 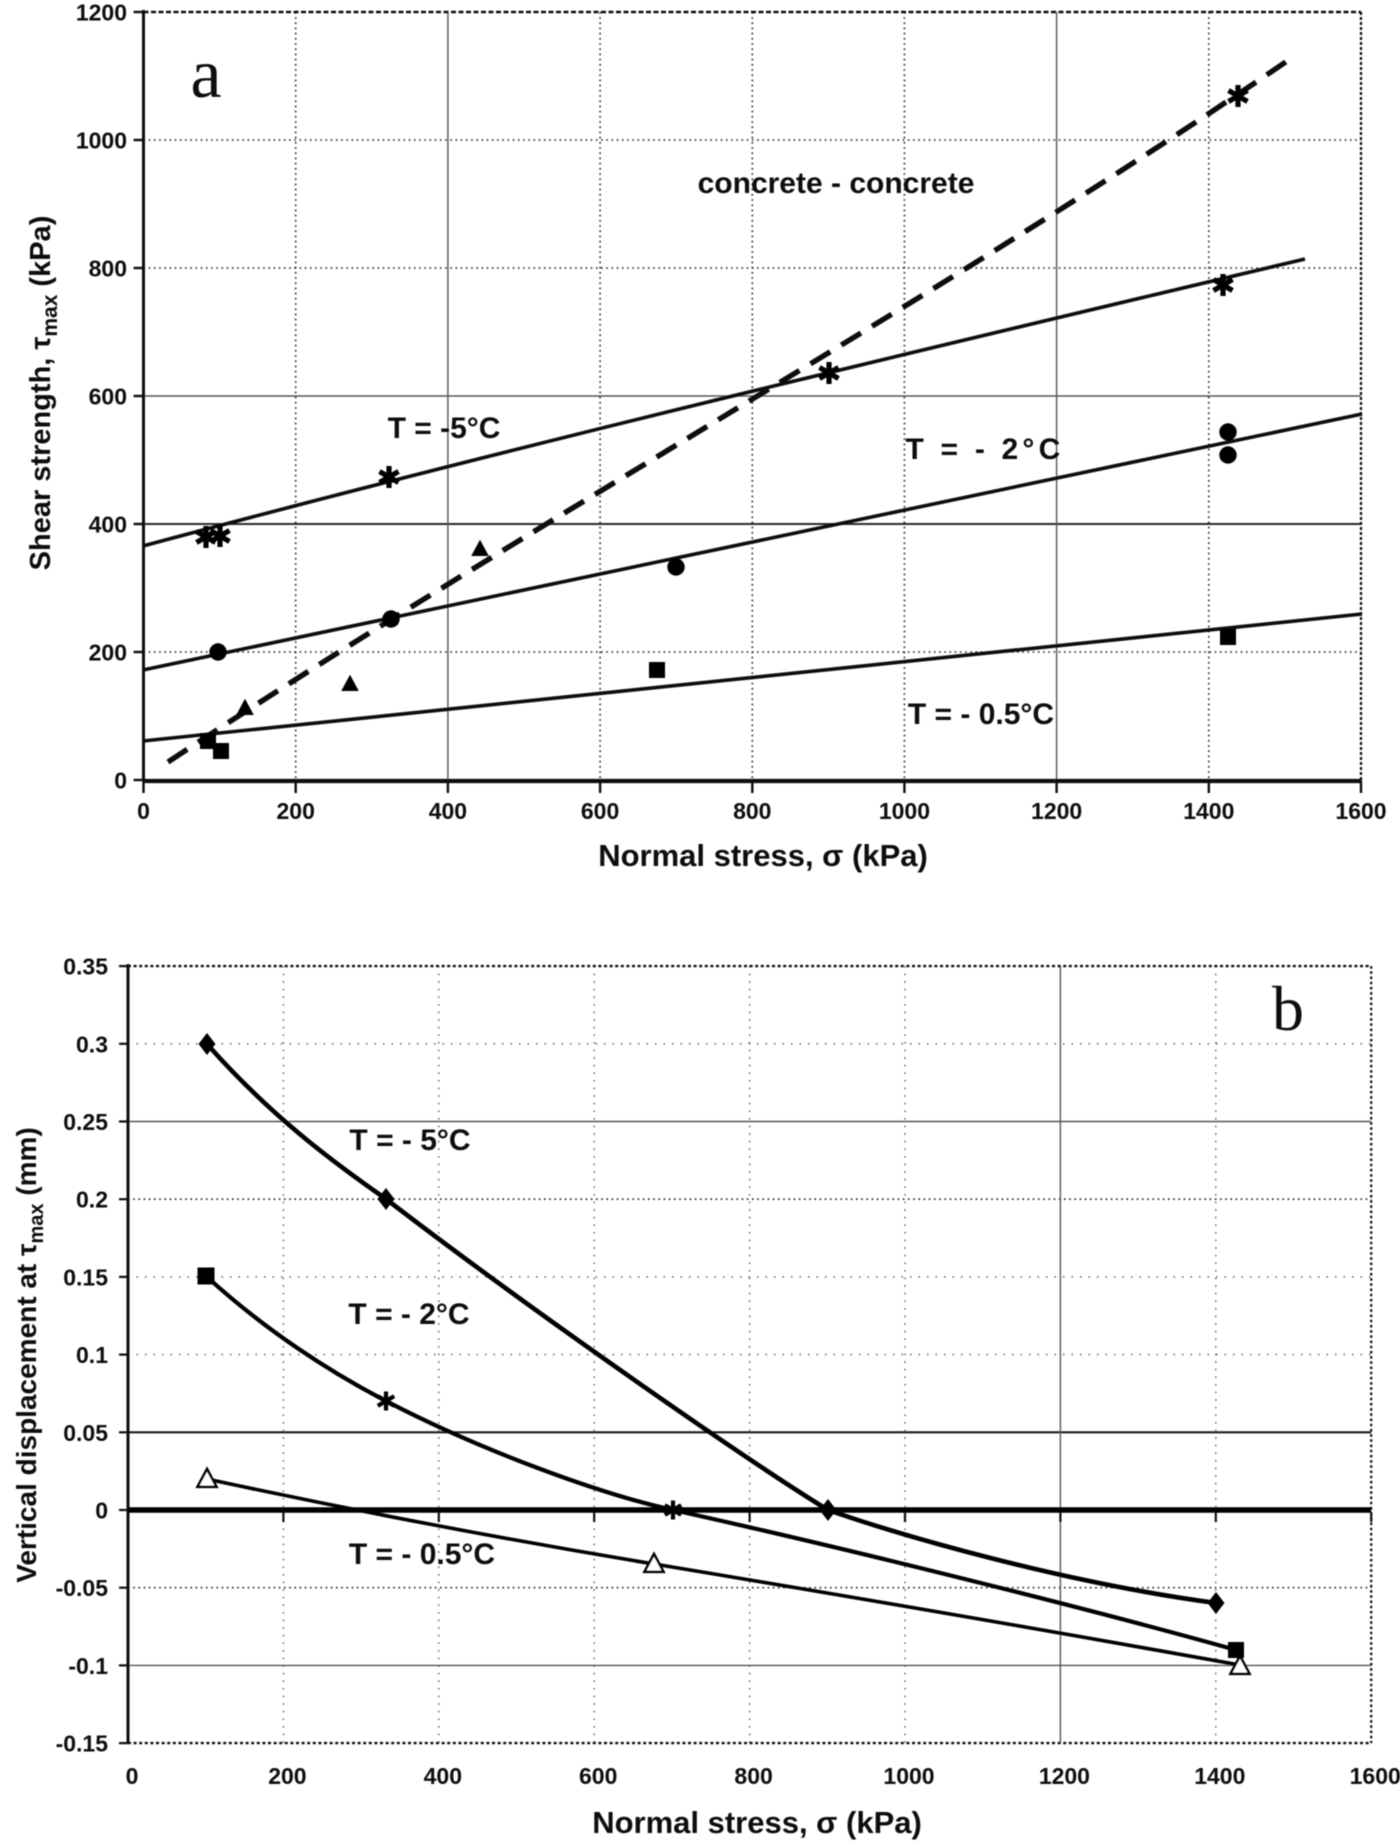 What do you see at coordinates (29, 1355) in the screenshot?
I see `svg-text:Vertical displacement at τmax: Vertical displacement at τmax (mm)` at bounding box center [29, 1355].